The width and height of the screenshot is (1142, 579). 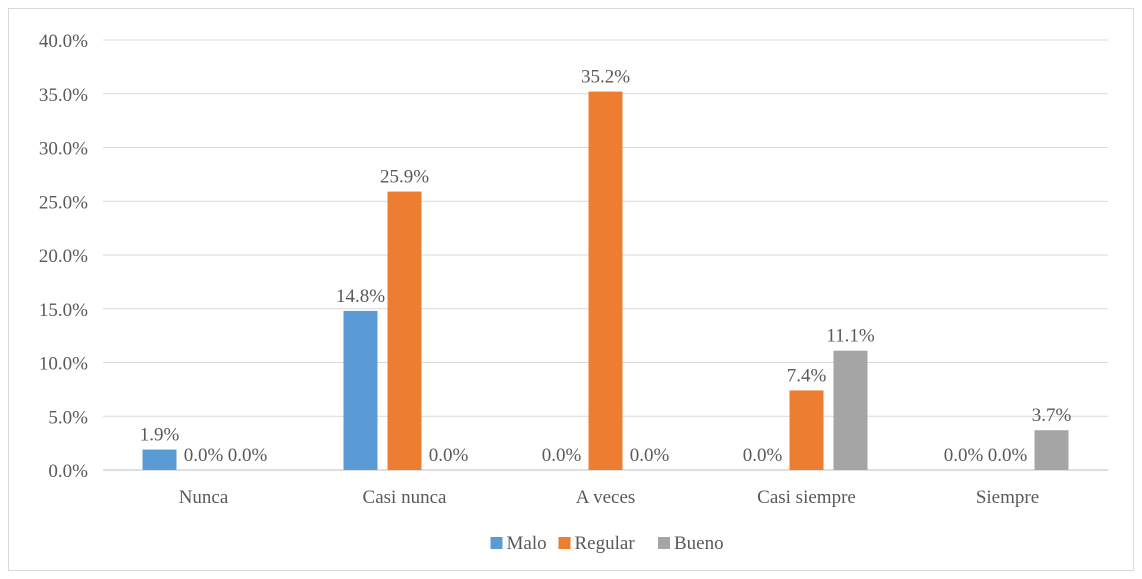 I want to click on y-tick-label: 25.0%, so click(x=63, y=202).